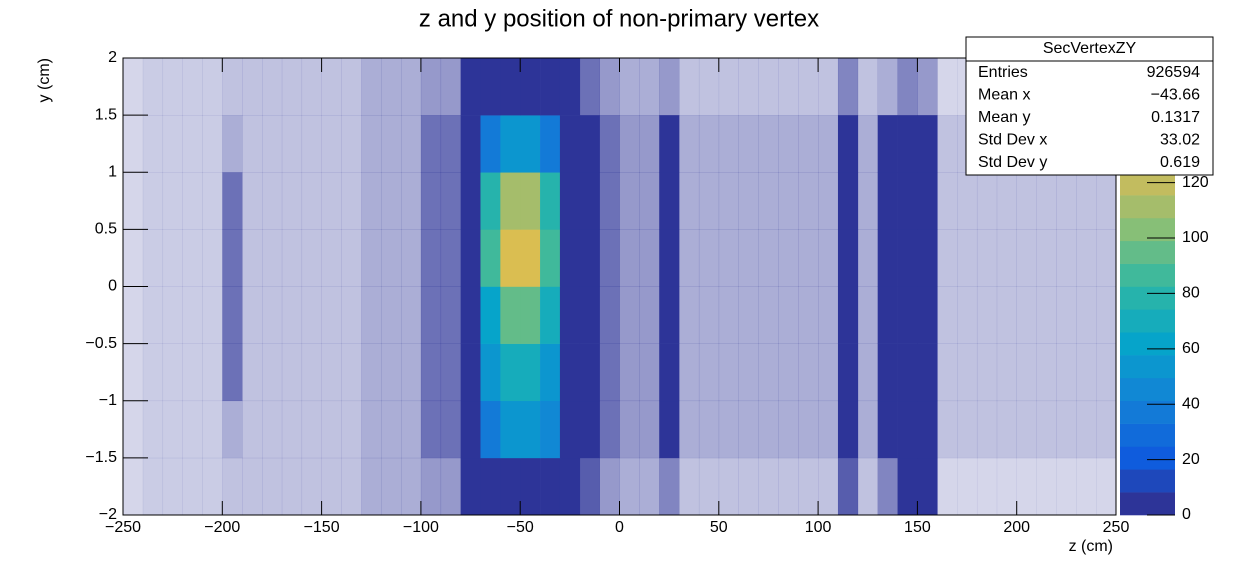 This screenshot has width=1238, height=573. Describe the element at coordinates (421, 527) in the screenshot. I see `x-tick-label: −100` at that location.